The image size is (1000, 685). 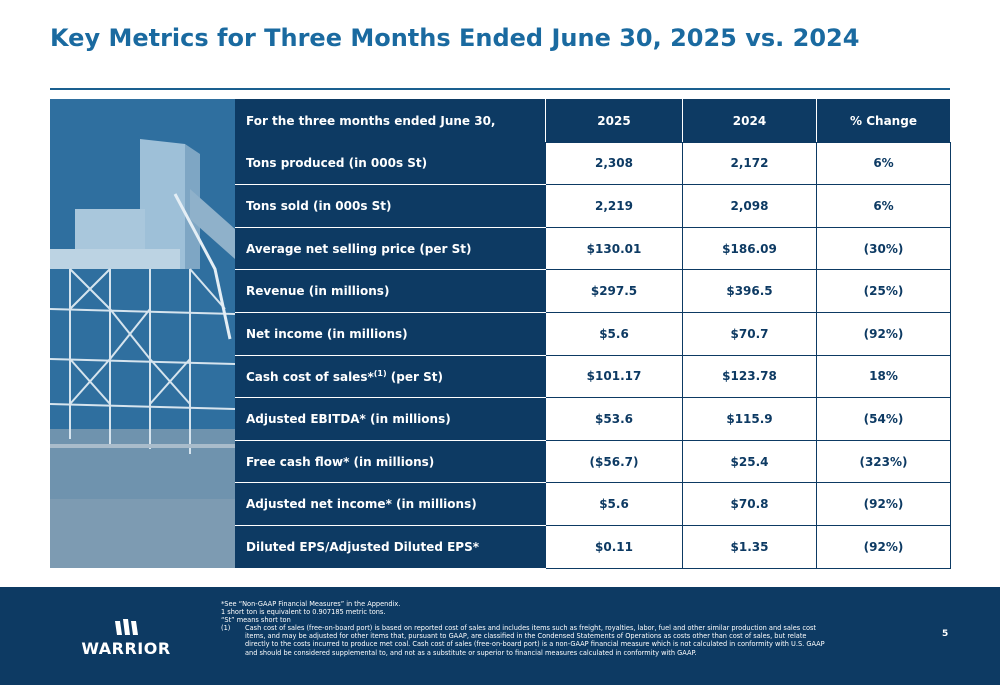 What do you see at coordinates (749, 376) in the screenshot?
I see `value-2024: $123.78` at bounding box center [749, 376].